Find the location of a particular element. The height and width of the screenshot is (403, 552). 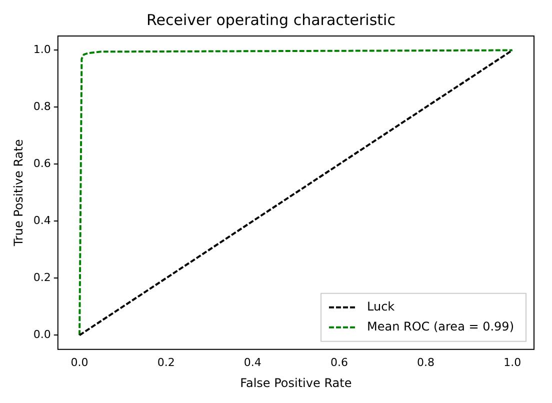

y-tick-label: 1.0 is located at coordinates (42, 49).